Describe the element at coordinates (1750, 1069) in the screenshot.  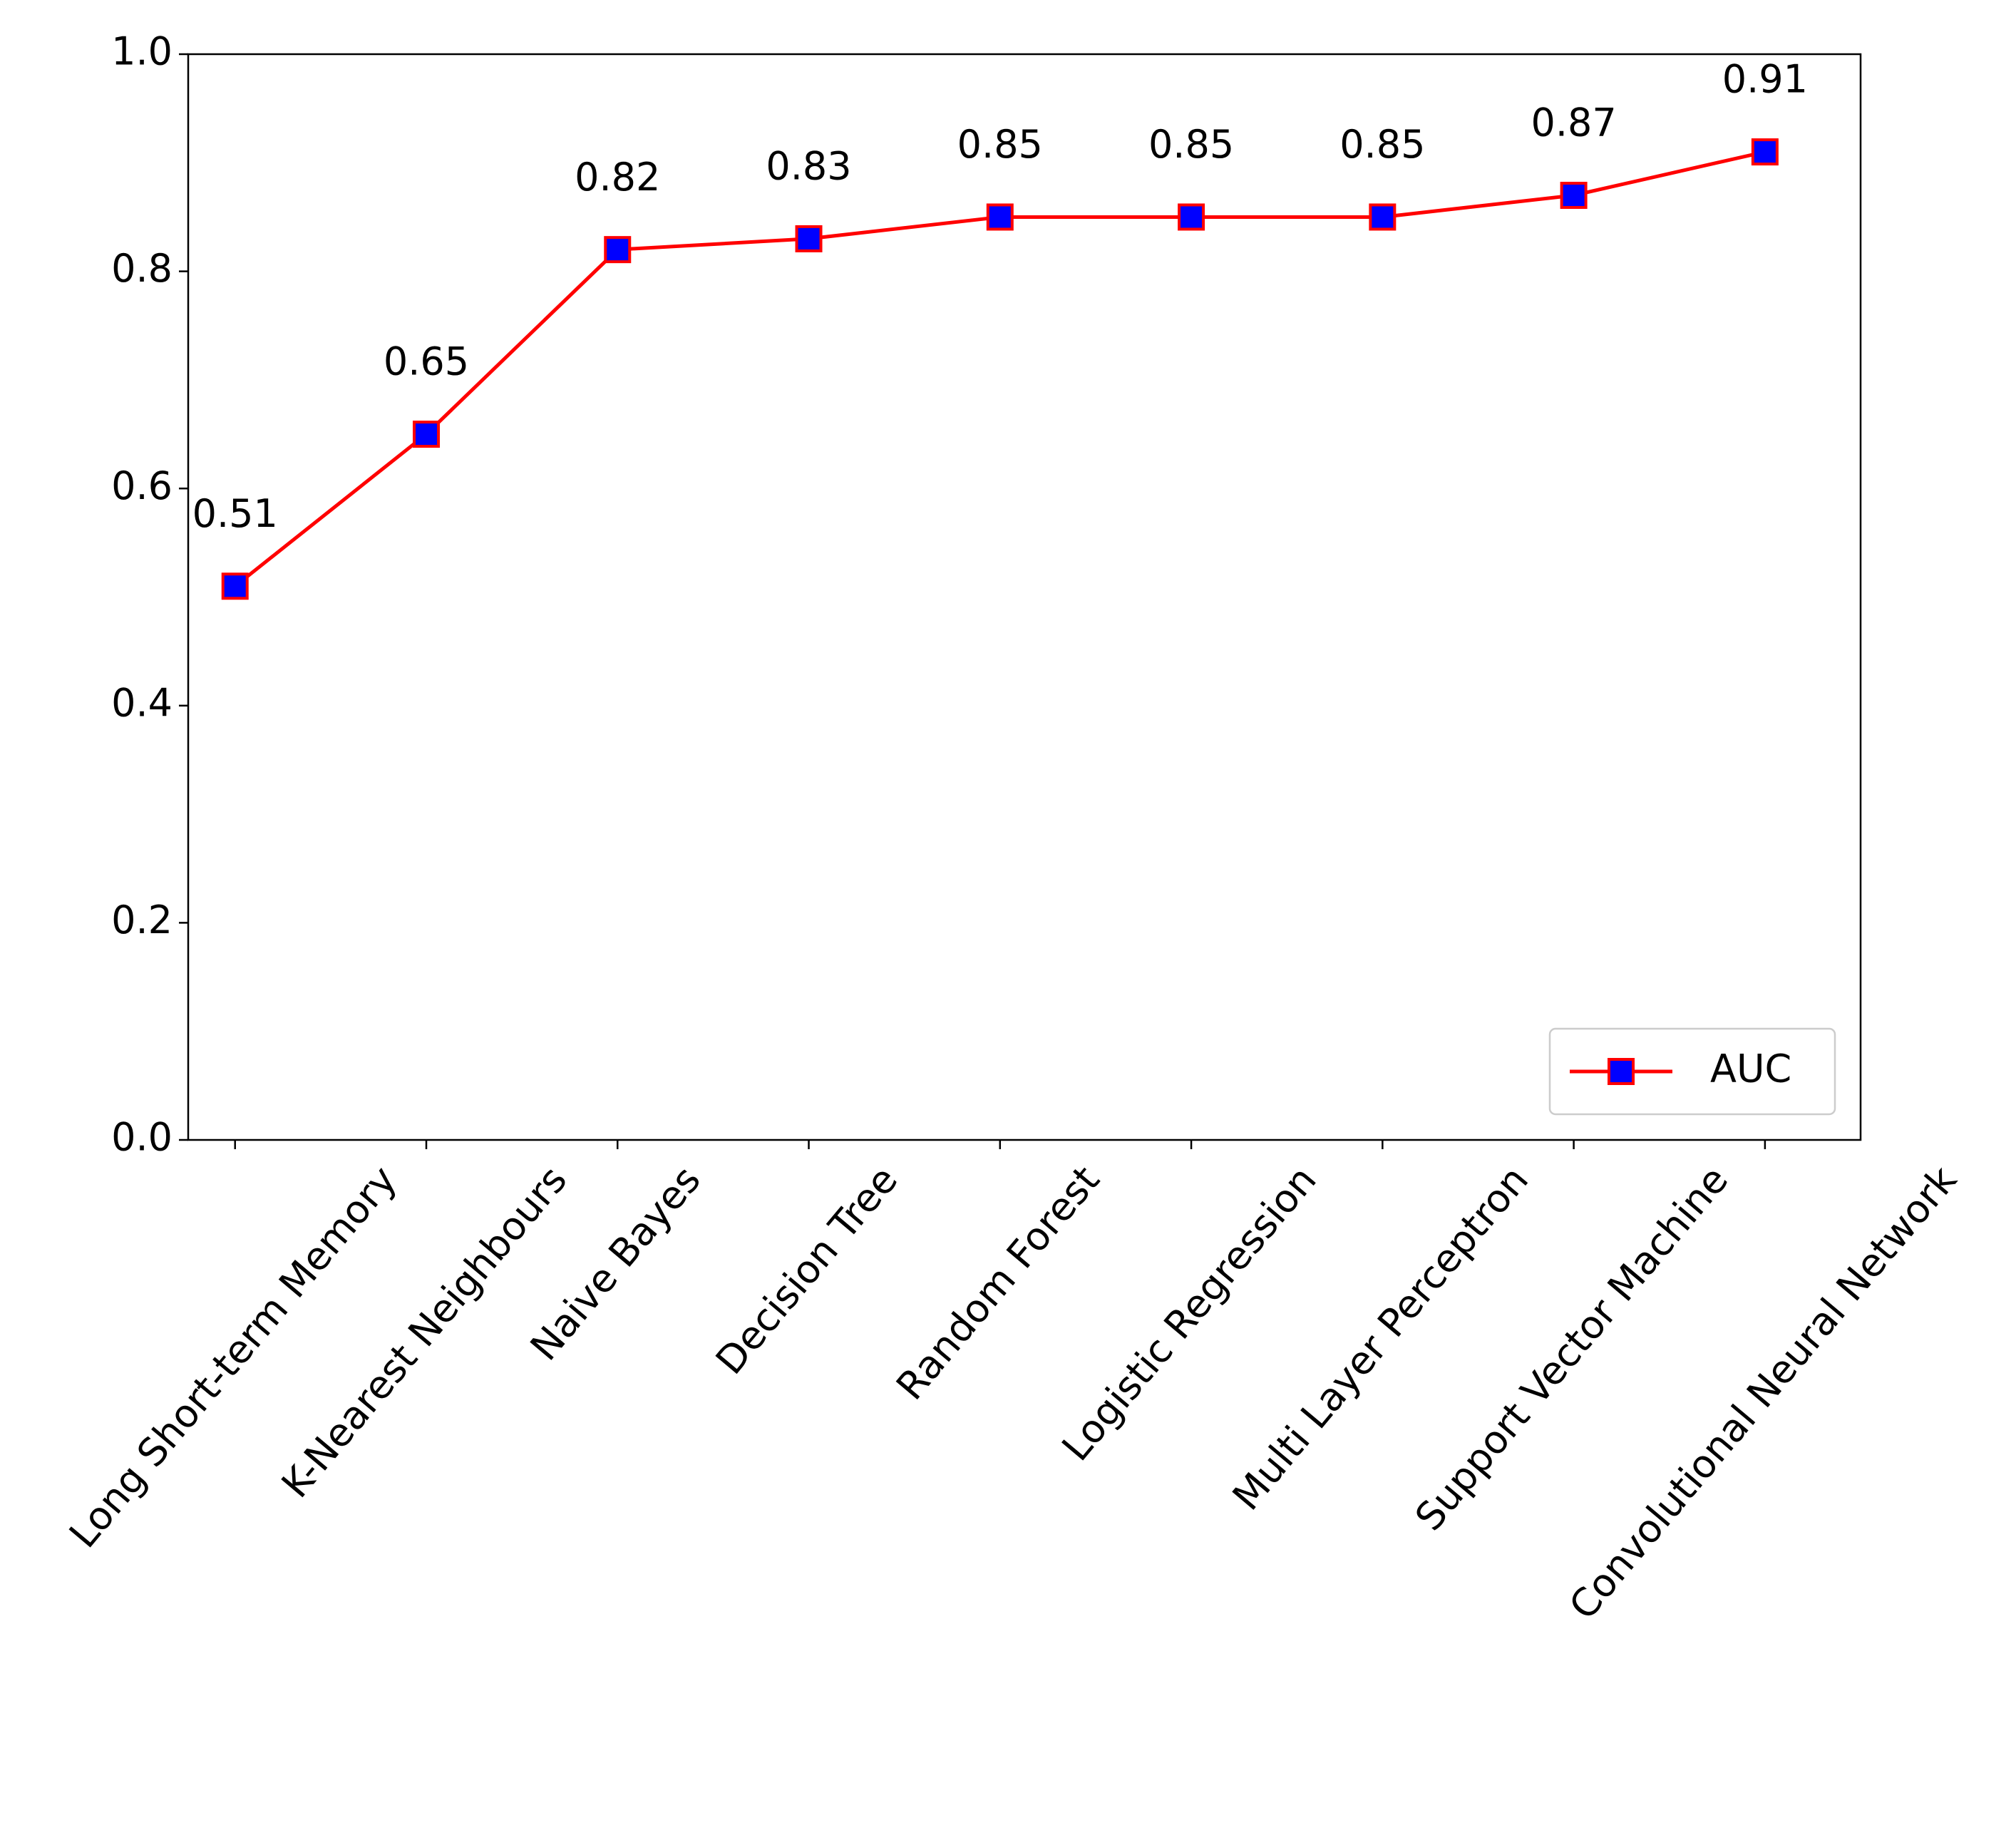
I see `legend-label: AUC` at that location.